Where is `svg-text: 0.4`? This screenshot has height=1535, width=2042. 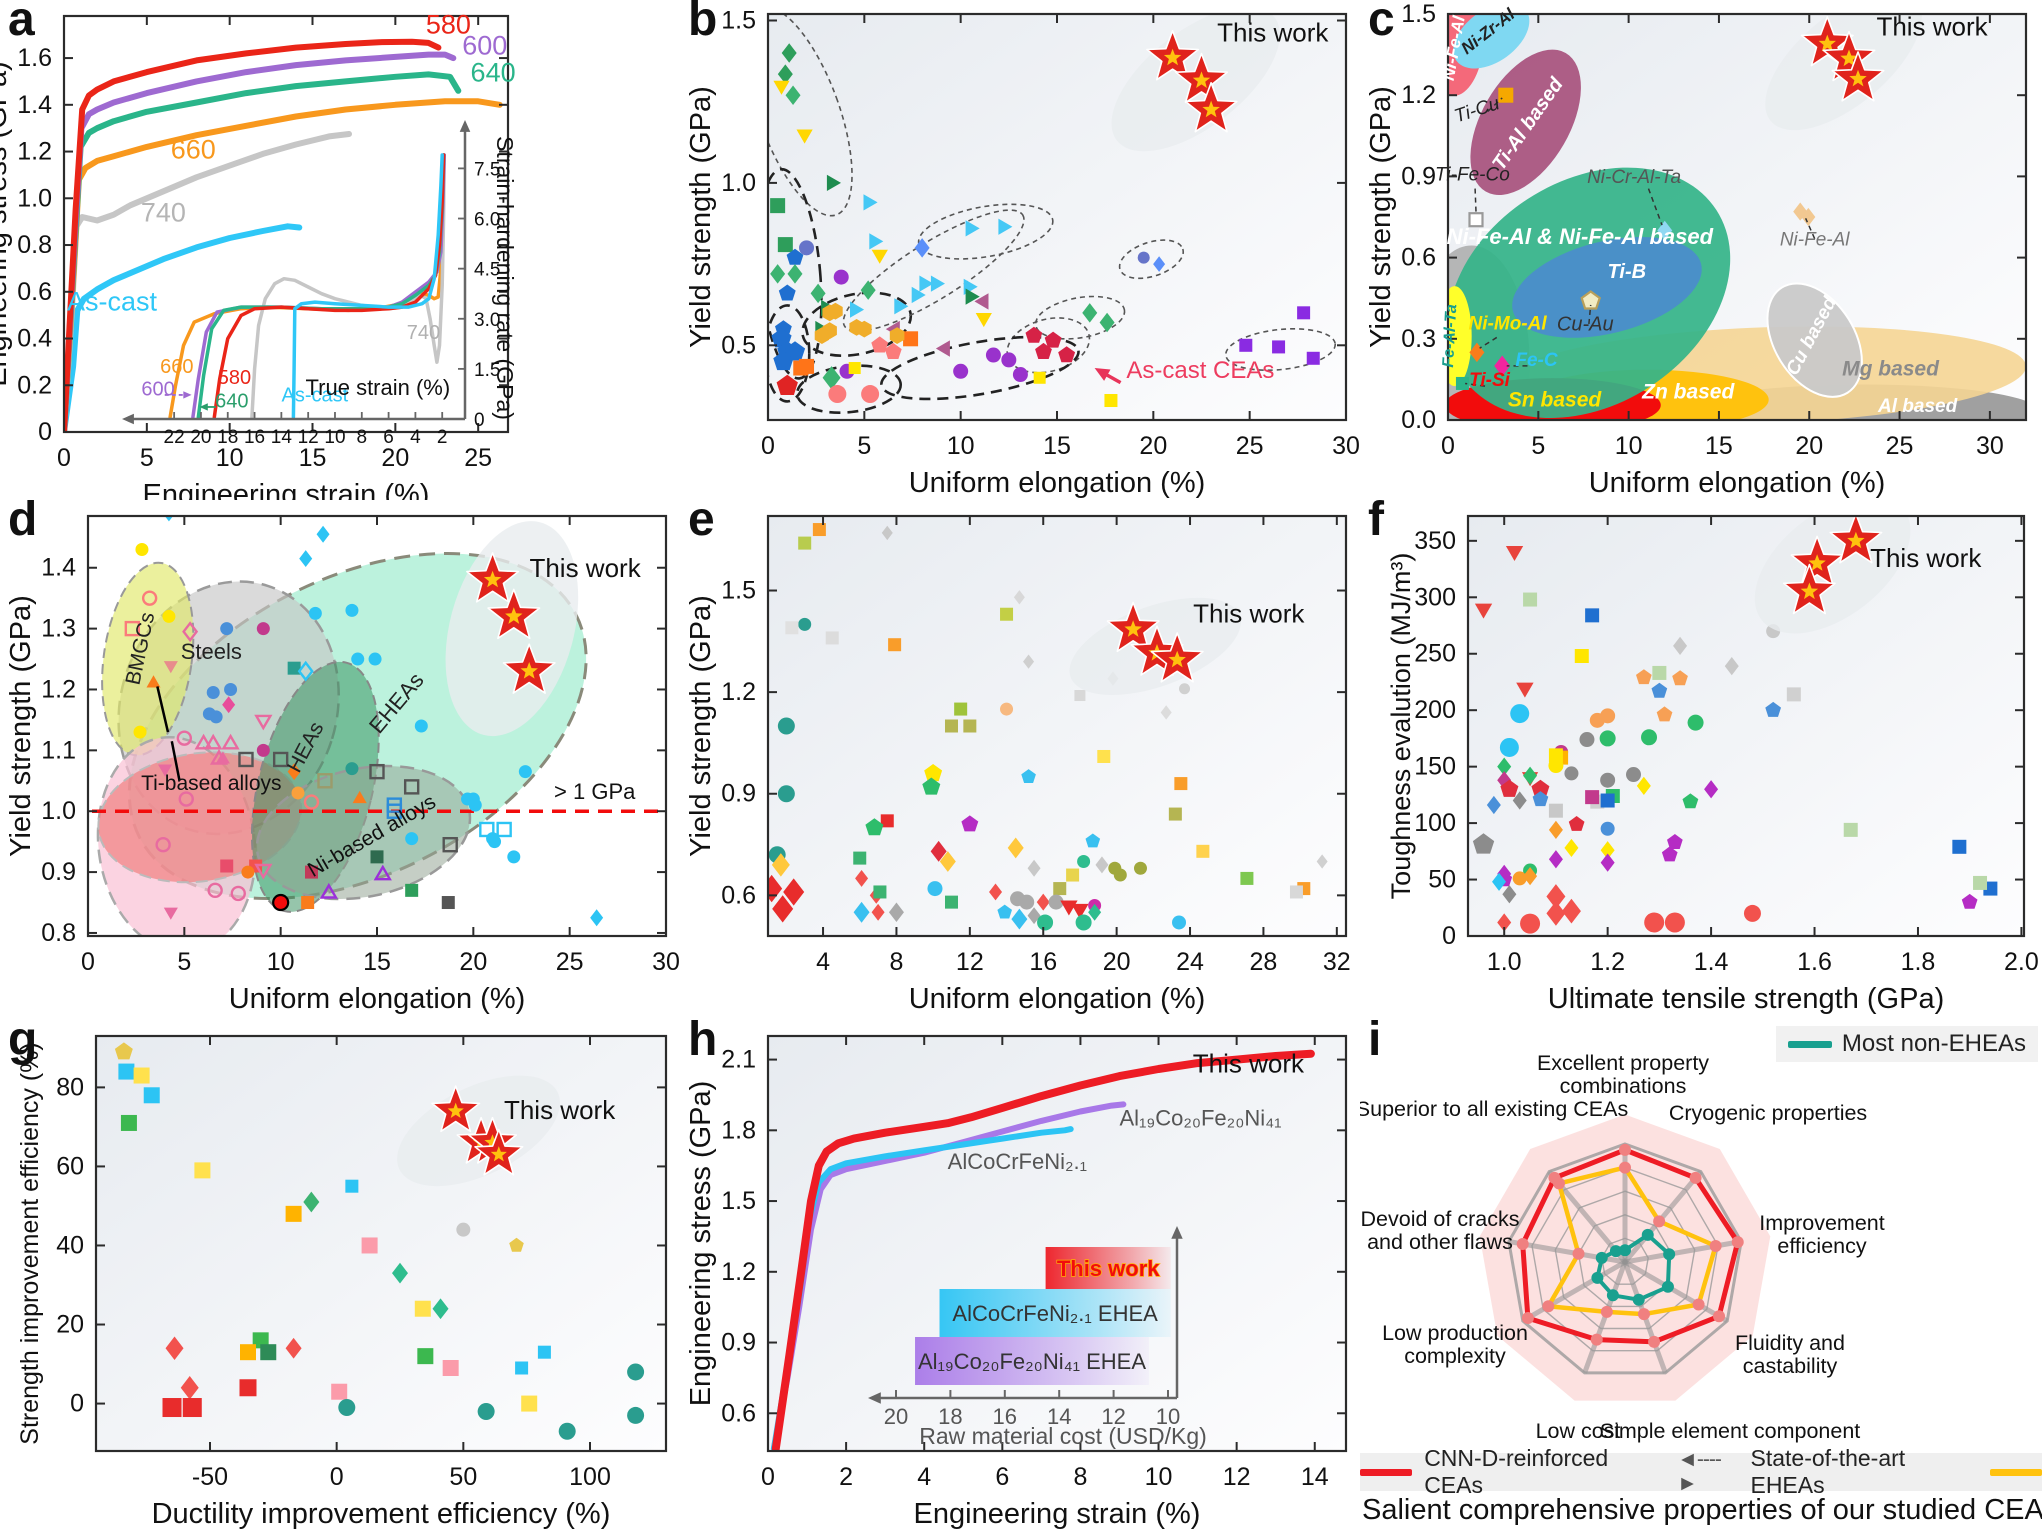
svg-text: 0.4 is located at coordinates (34, 339).